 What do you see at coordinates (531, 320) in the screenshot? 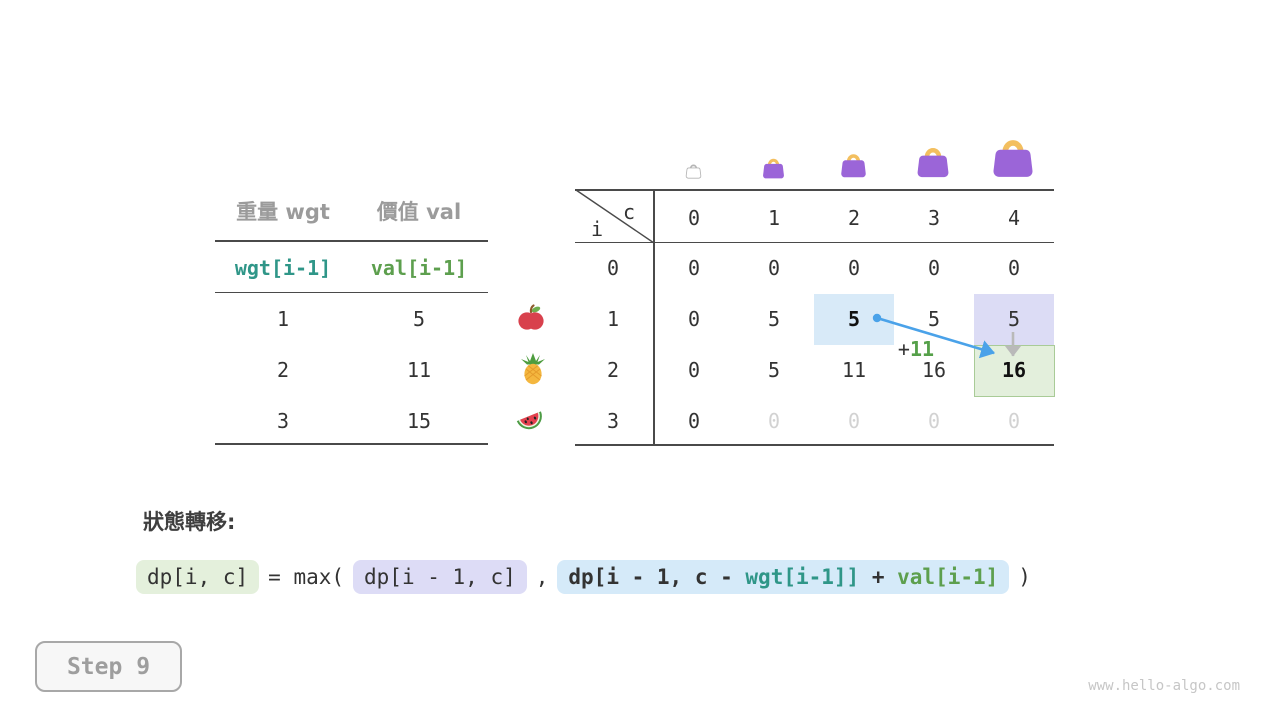
I see `apple-icon` at bounding box center [531, 320].